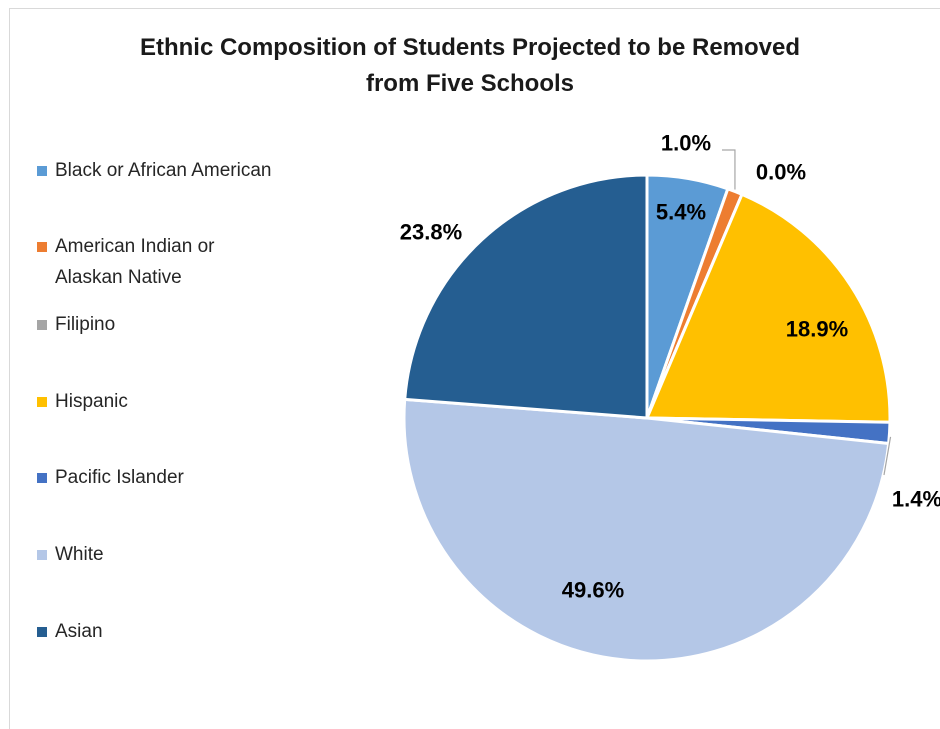  What do you see at coordinates (470, 83) in the screenshot?
I see `chart-title-line-2: from Five Schools` at bounding box center [470, 83].